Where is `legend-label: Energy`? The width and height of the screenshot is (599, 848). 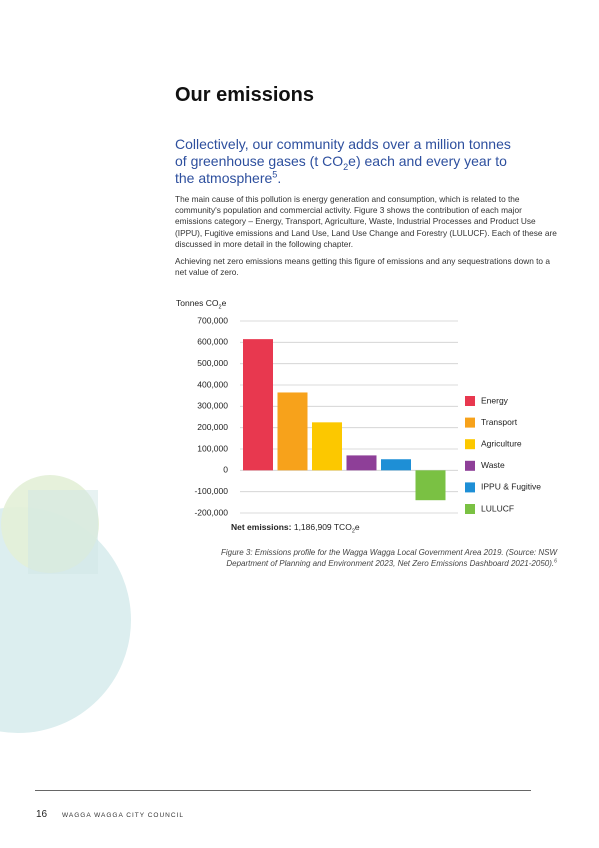 legend-label: Energy is located at coordinates (495, 400).